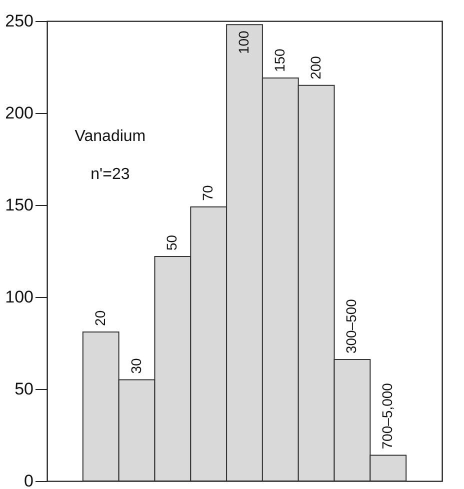  Describe the element at coordinates (24, 389) in the screenshot. I see `y-tick-label: 50` at that location.